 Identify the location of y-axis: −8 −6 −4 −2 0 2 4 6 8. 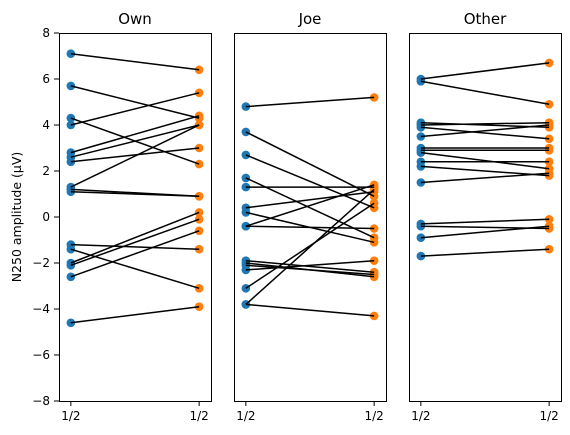
(45, 217).